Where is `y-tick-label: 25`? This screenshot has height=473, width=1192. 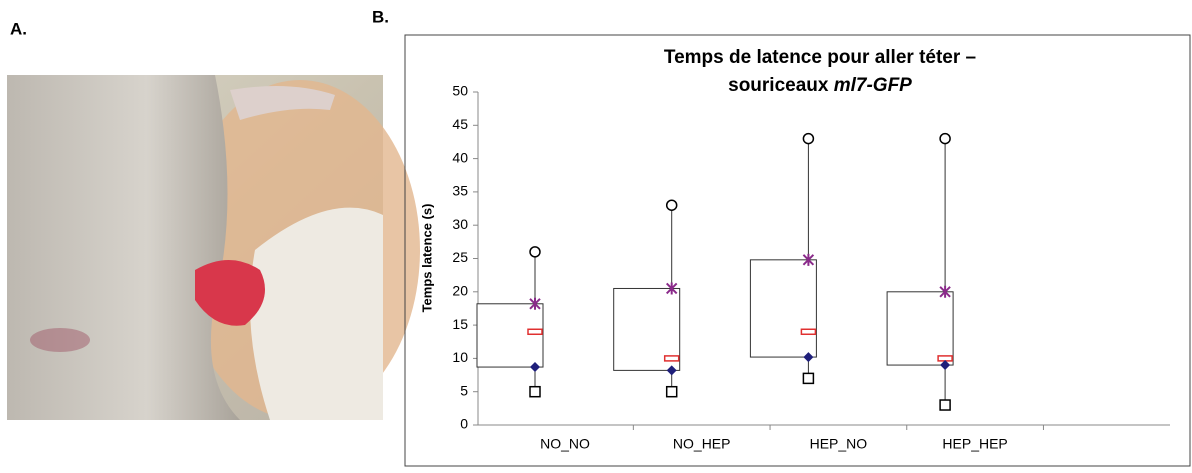
y-tick-label: 25 is located at coordinates (460, 257).